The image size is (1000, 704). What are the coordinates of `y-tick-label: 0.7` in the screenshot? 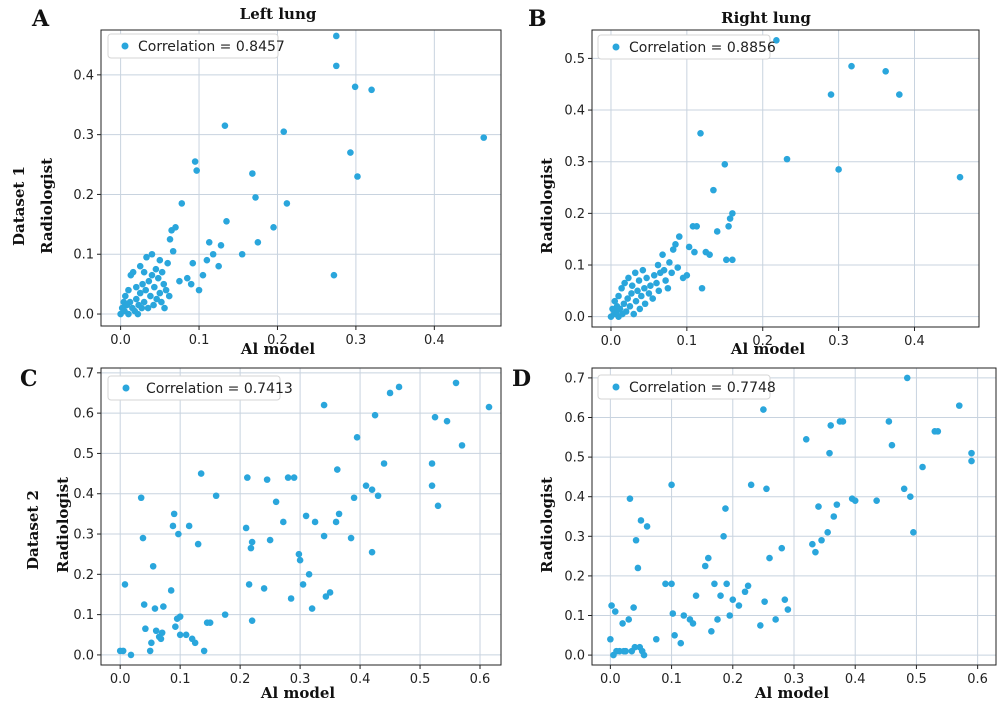 It's located at (83, 373).